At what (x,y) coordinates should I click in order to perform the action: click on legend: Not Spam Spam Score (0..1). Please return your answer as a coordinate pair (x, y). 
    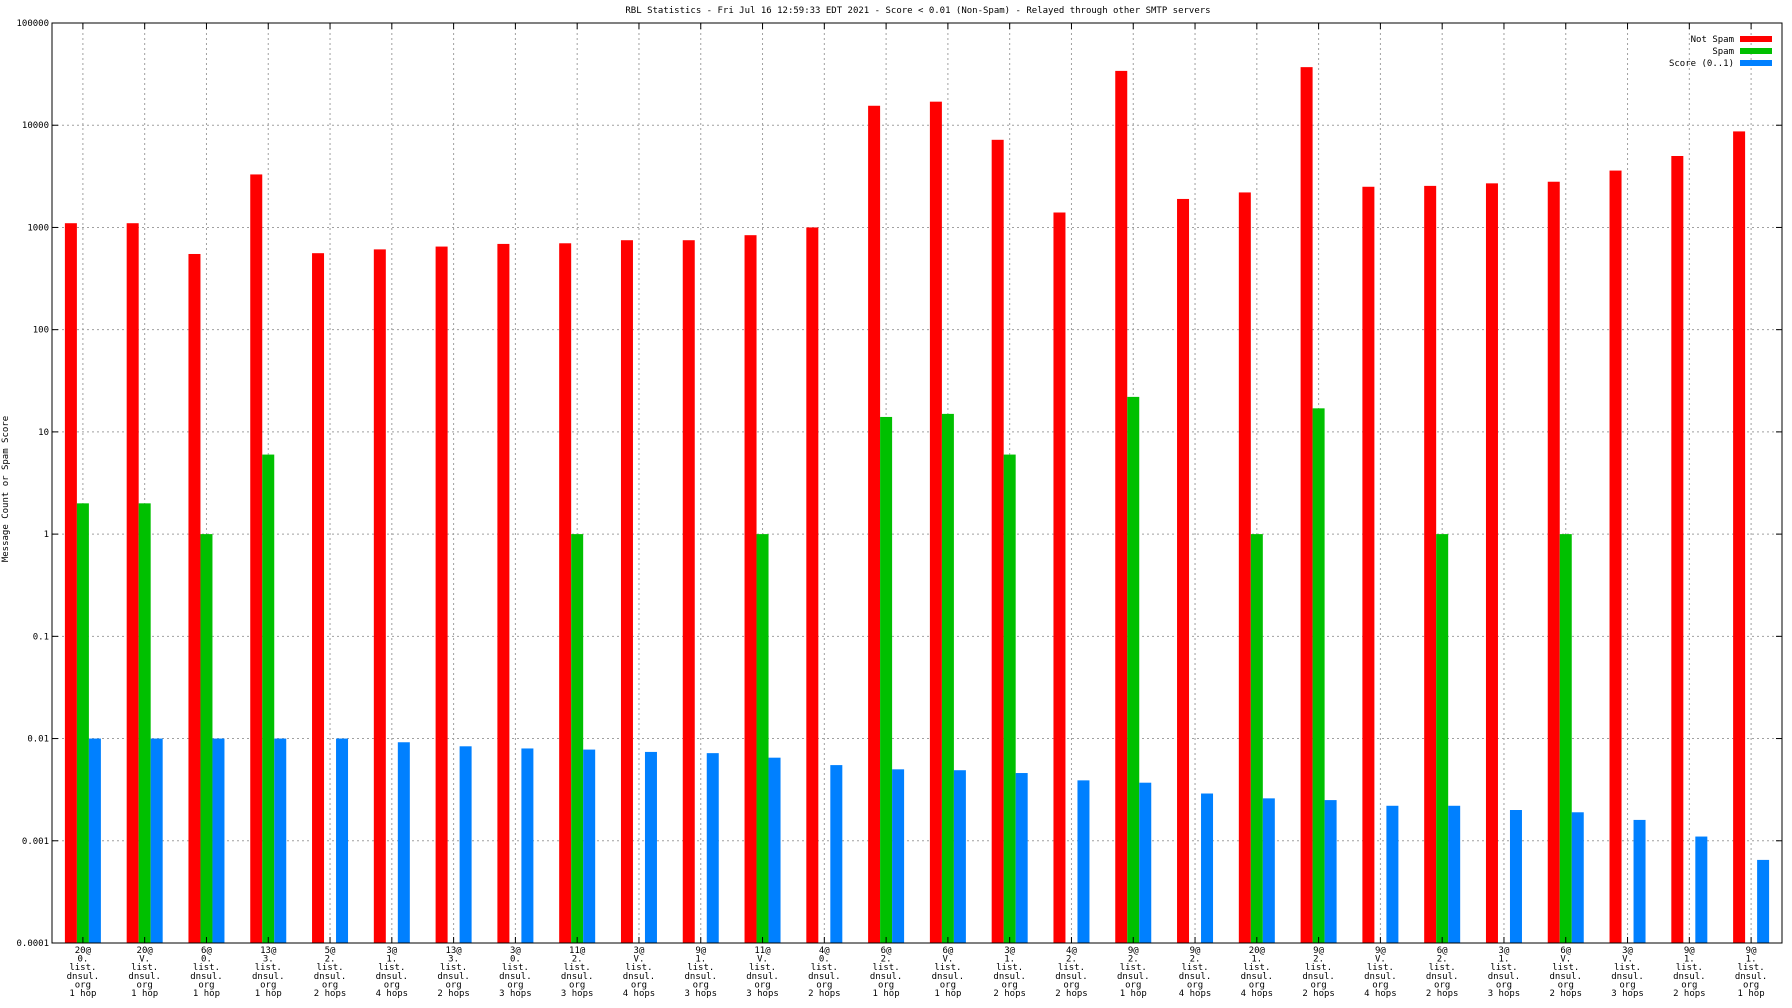
    Looking at the image, I should click on (1720, 52).